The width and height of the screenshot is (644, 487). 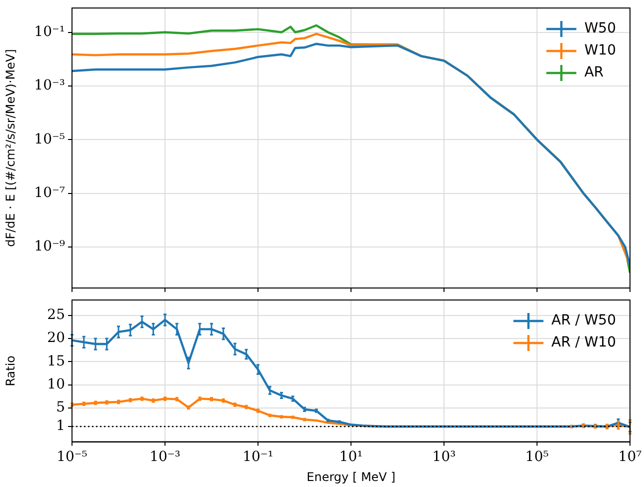 What do you see at coordinates (630, 456) in the screenshot?
I see `x-tick-label: 10⁷` at bounding box center [630, 456].